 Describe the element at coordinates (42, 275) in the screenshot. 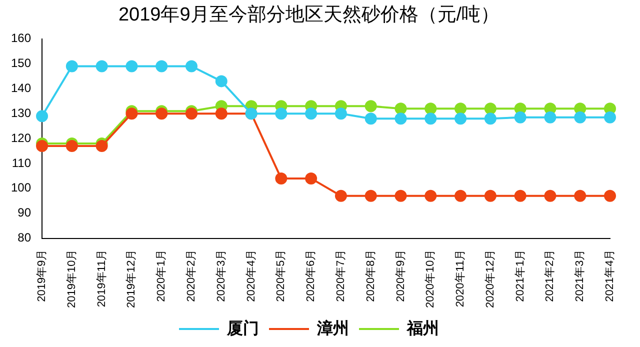

I see `x-tick-label: 2019年9月` at that location.